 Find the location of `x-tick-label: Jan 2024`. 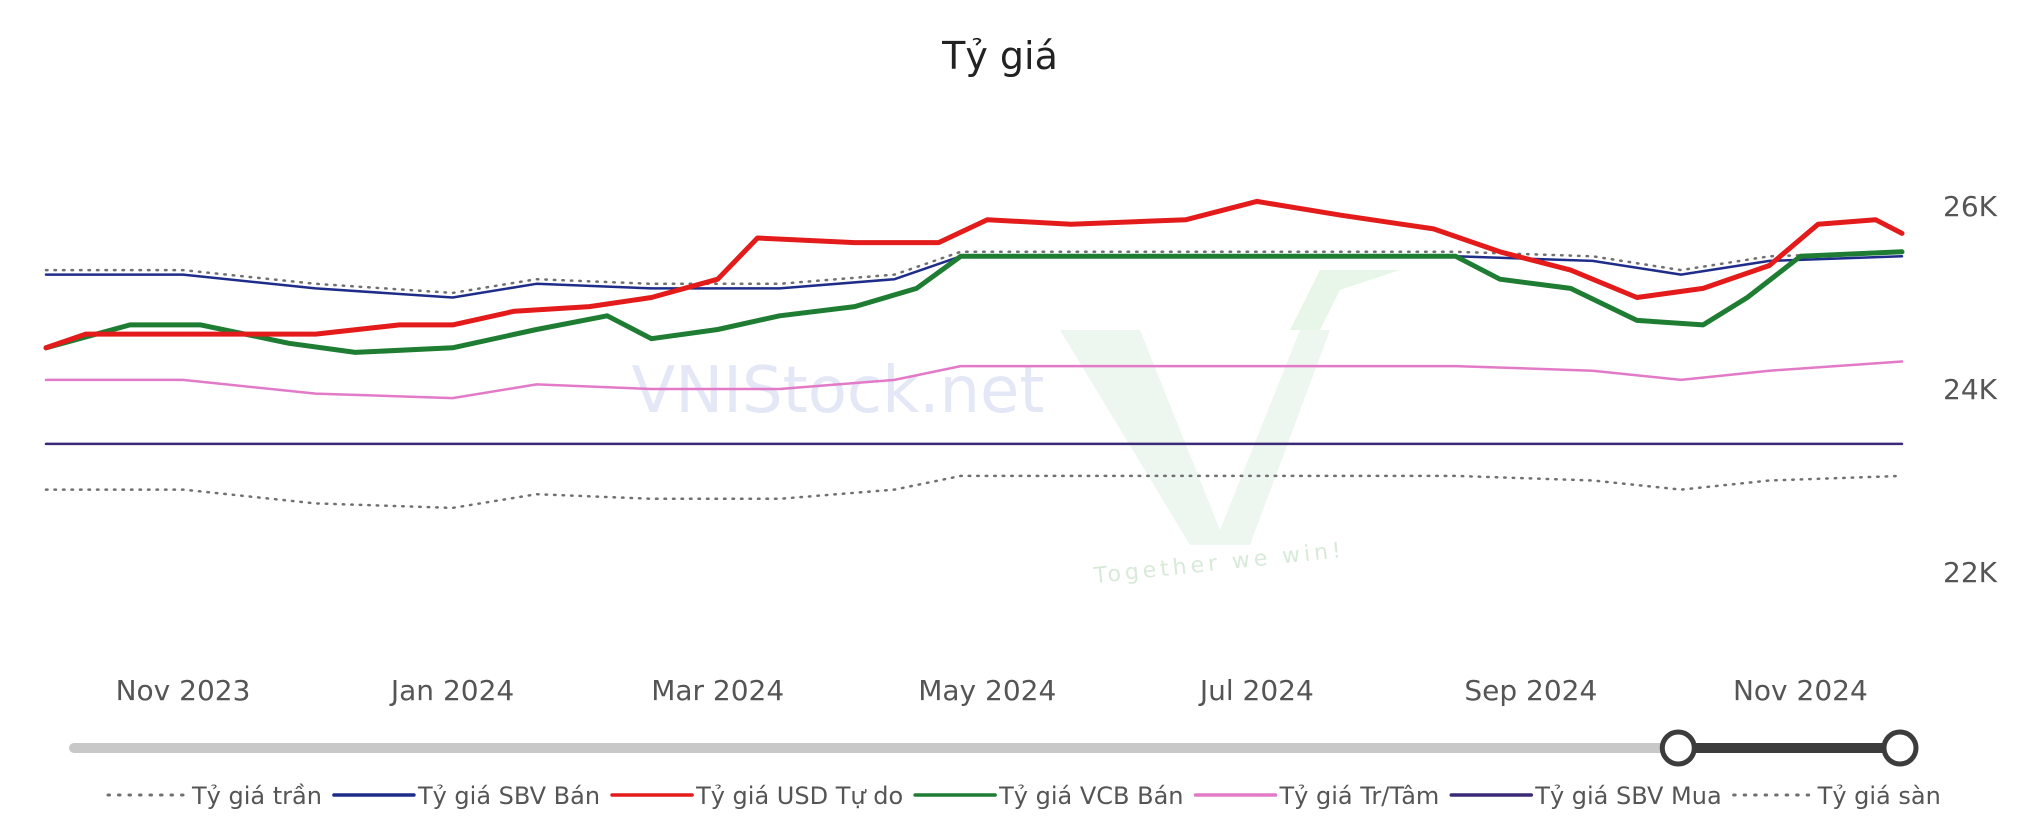

x-tick-label: Jan 2024 is located at coordinates (451, 690).